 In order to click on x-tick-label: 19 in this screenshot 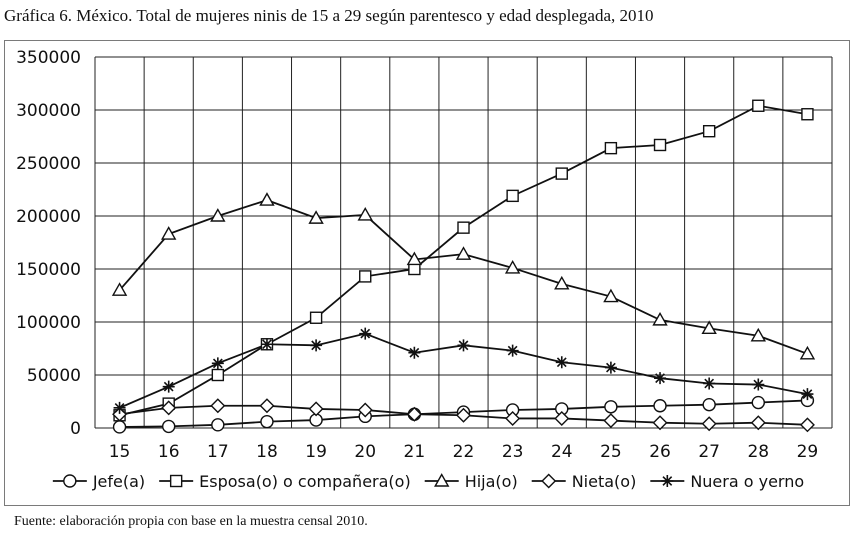, I will do `click(316, 452)`.